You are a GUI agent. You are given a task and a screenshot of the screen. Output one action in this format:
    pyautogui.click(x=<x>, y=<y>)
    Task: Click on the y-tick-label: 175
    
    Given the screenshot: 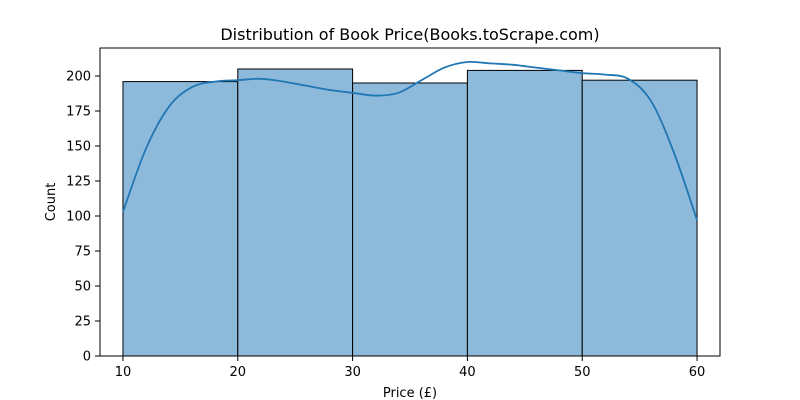 What is the action you would take?
    pyautogui.click(x=78, y=112)
    